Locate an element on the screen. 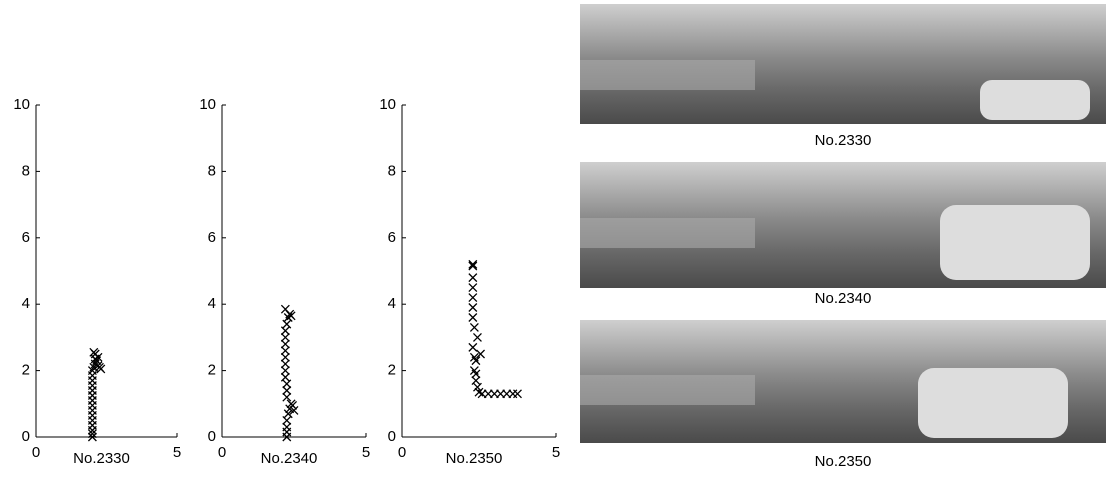  x-axis-label: No.2330 is located at coordinates (101, 458).